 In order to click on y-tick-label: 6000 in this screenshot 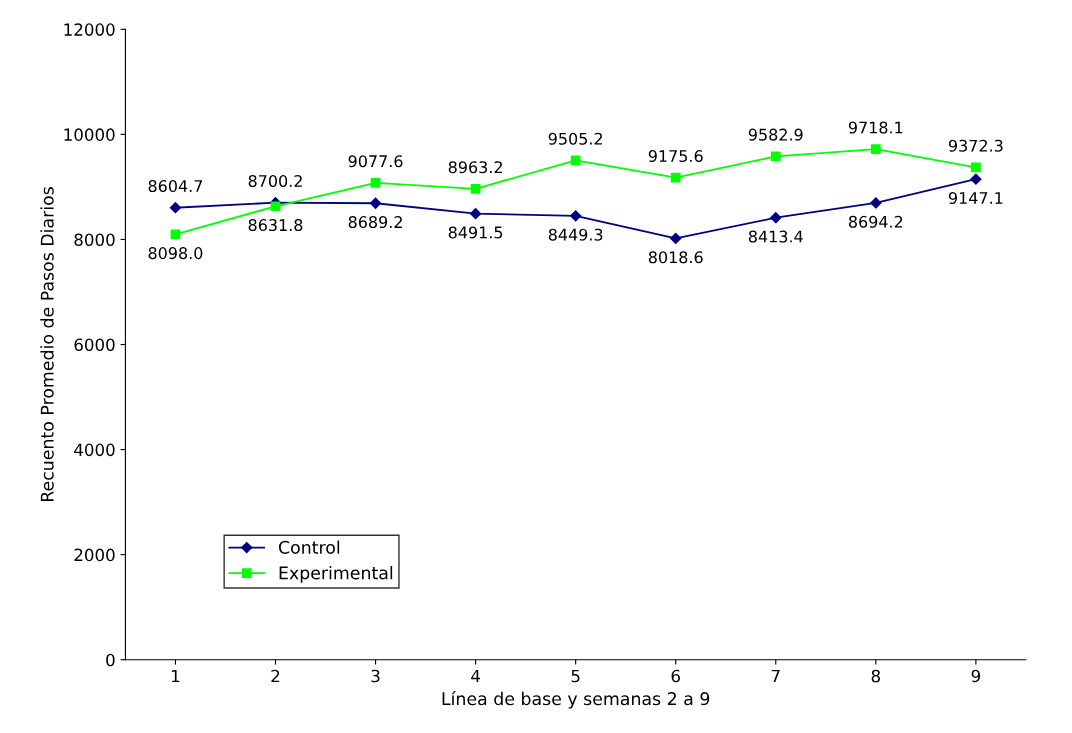, I will do `click(94, 345)`.